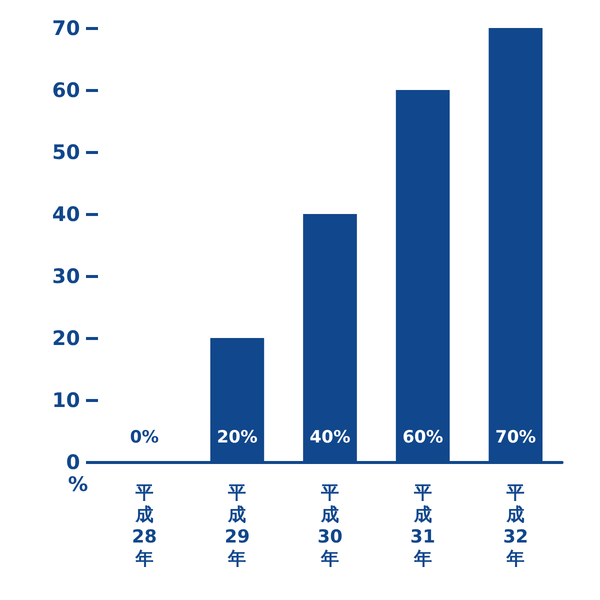  I want to click on x-tick-label: 平成32年, so click(515, 526).